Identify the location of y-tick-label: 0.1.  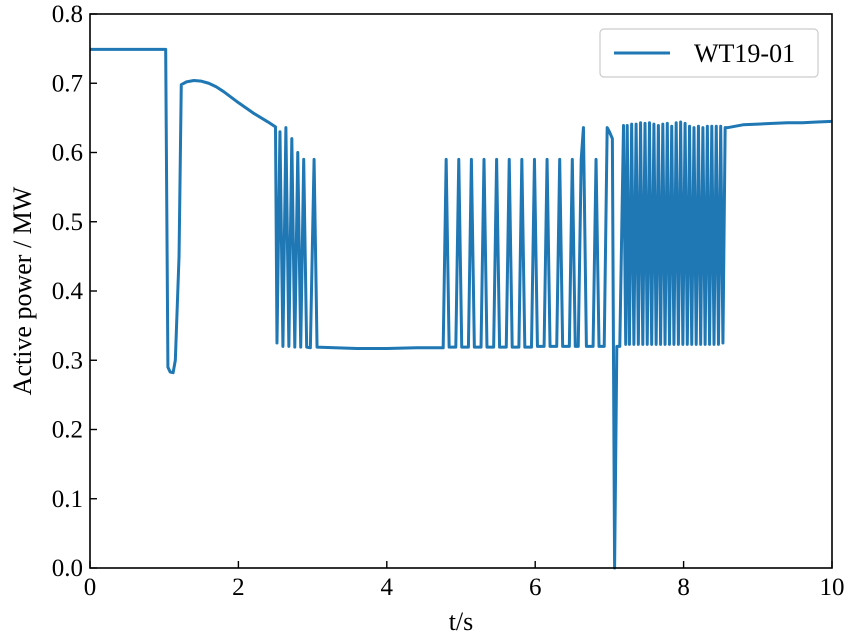
(67, 499).